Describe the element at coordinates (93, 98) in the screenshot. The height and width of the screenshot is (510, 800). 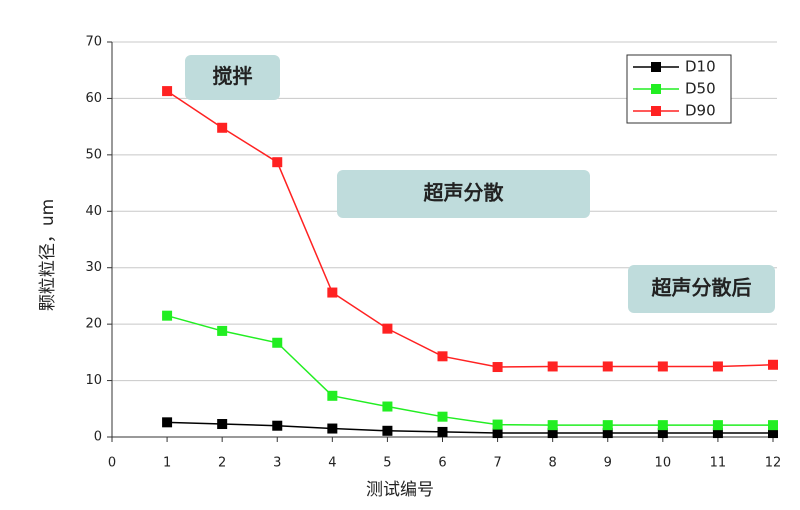
I see `y-tick-label: 60` at that location.